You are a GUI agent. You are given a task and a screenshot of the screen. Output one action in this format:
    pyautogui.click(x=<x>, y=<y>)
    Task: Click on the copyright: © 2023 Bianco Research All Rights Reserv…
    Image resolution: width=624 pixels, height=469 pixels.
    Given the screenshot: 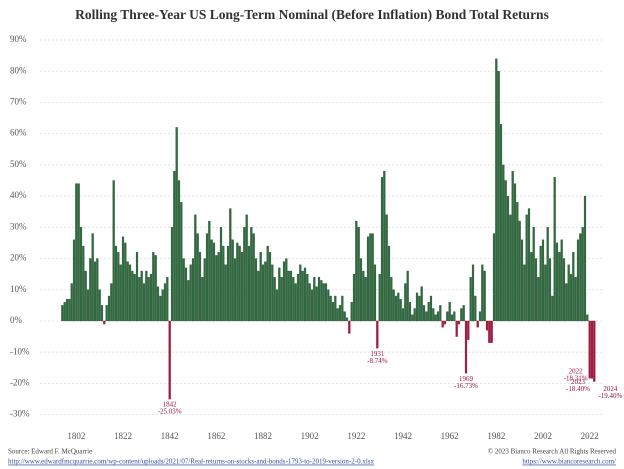 What is the action you would take?
    pyautogui.click(x=552, y=452)
    